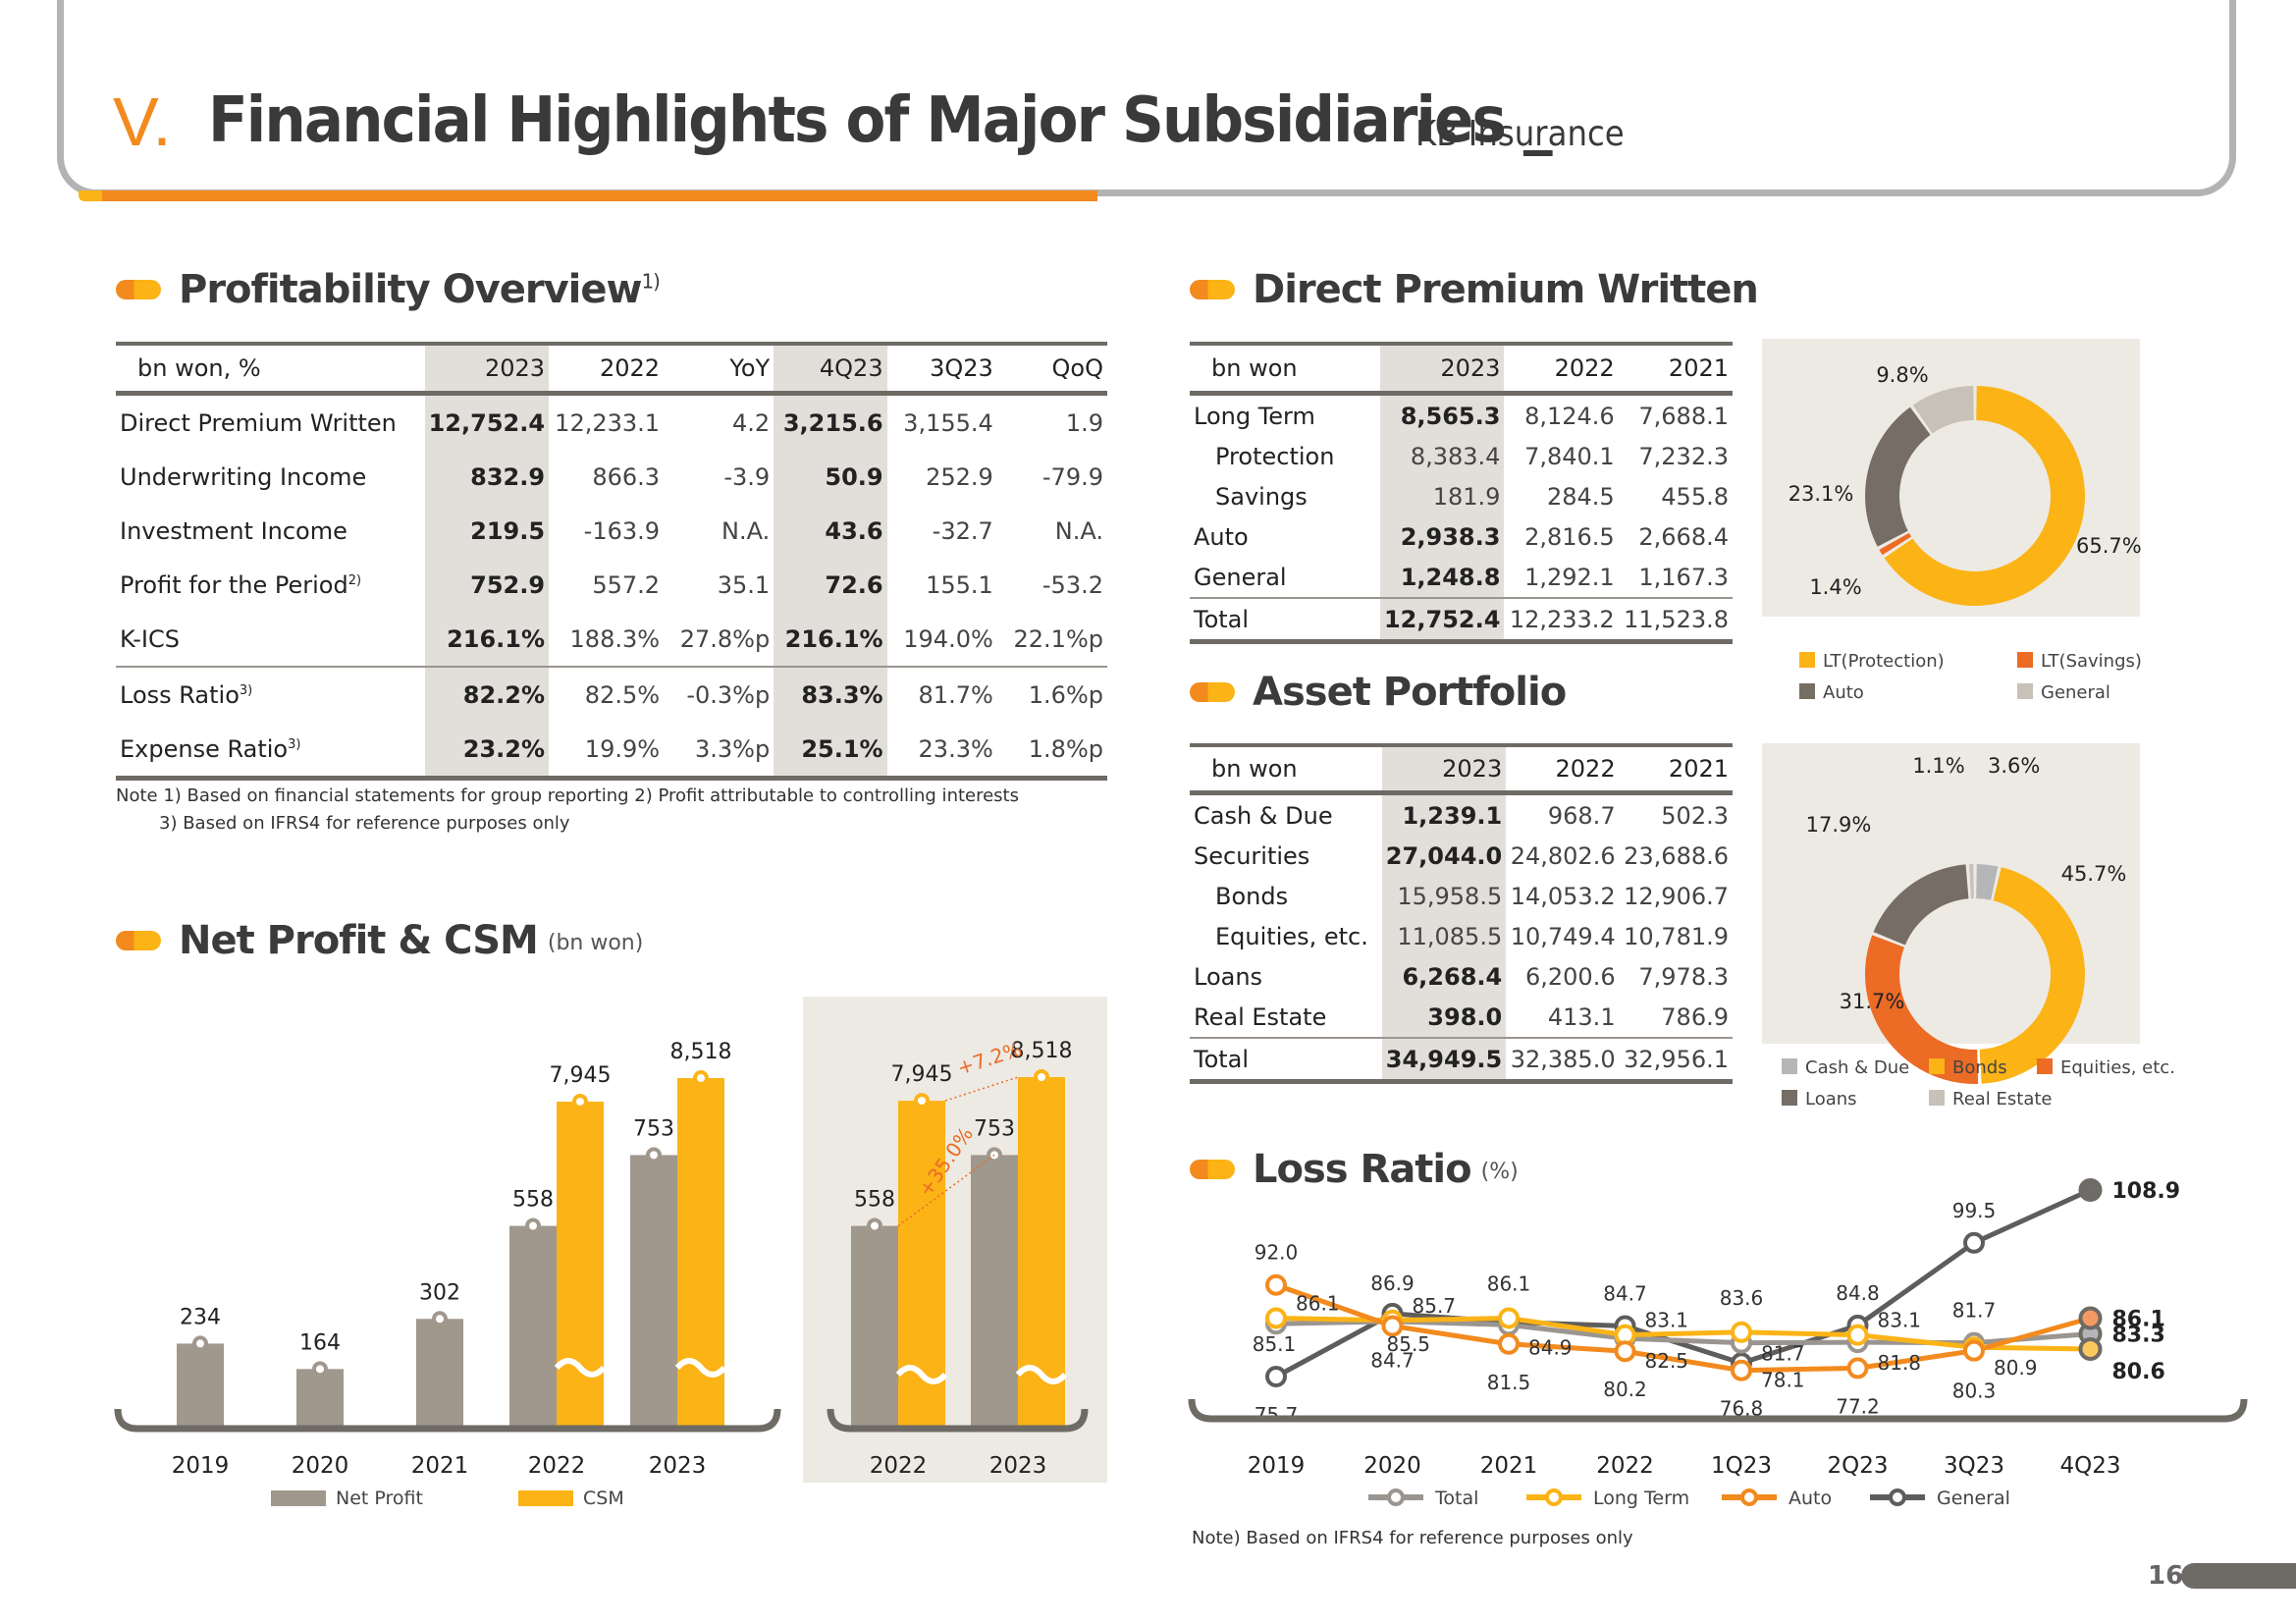 This screenshot has height=1624, width=2296. Describe the element at coordinates (2016, 1368) in the screenshot. I see `data-value-label: 80.9` at that location.